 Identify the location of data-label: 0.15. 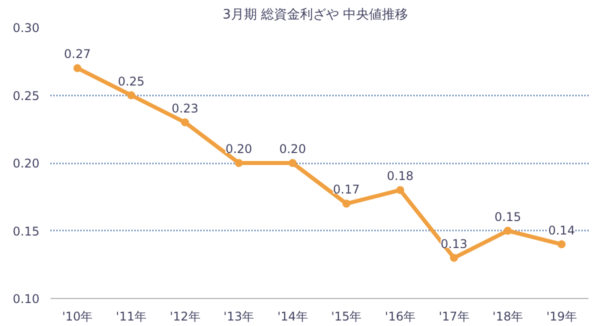
(508, 217).